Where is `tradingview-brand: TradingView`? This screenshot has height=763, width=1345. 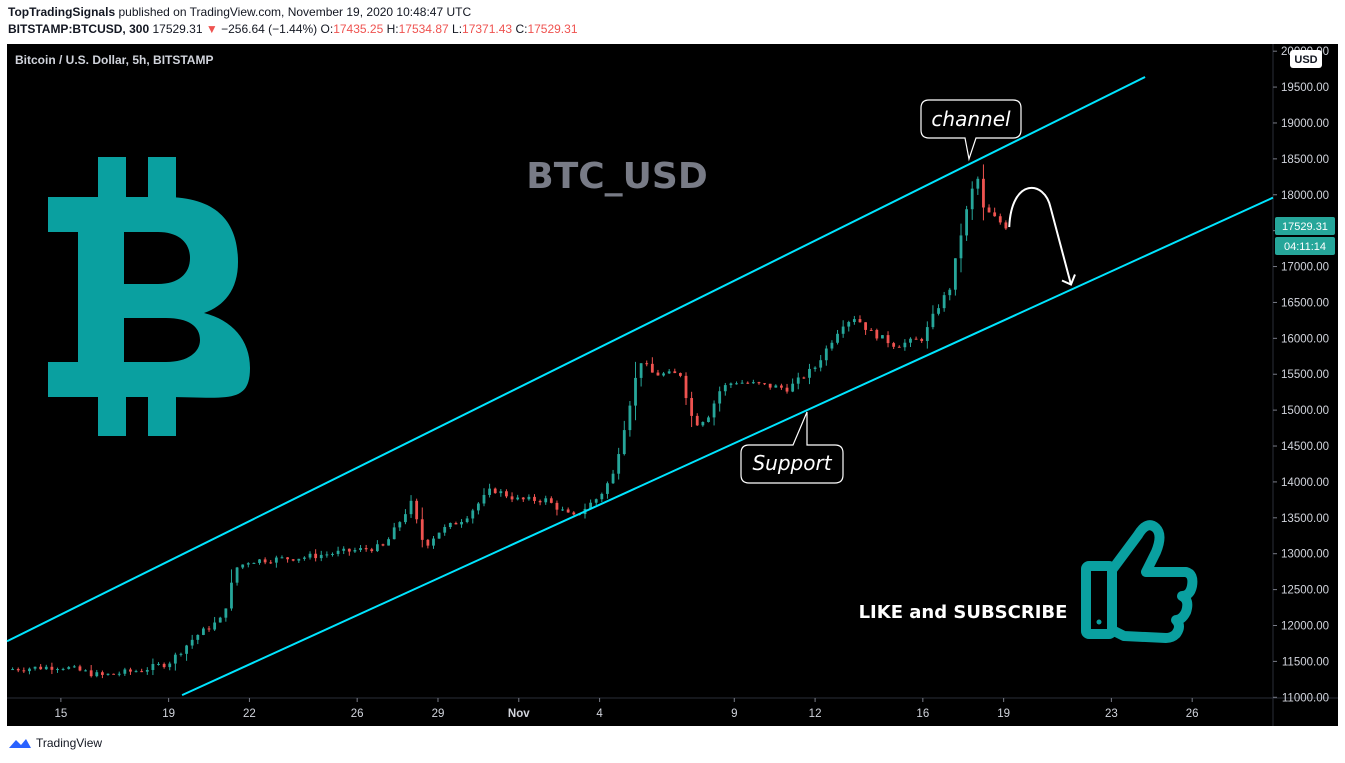
tradingview-brand: TradingView is located at coordinates (69, 743).